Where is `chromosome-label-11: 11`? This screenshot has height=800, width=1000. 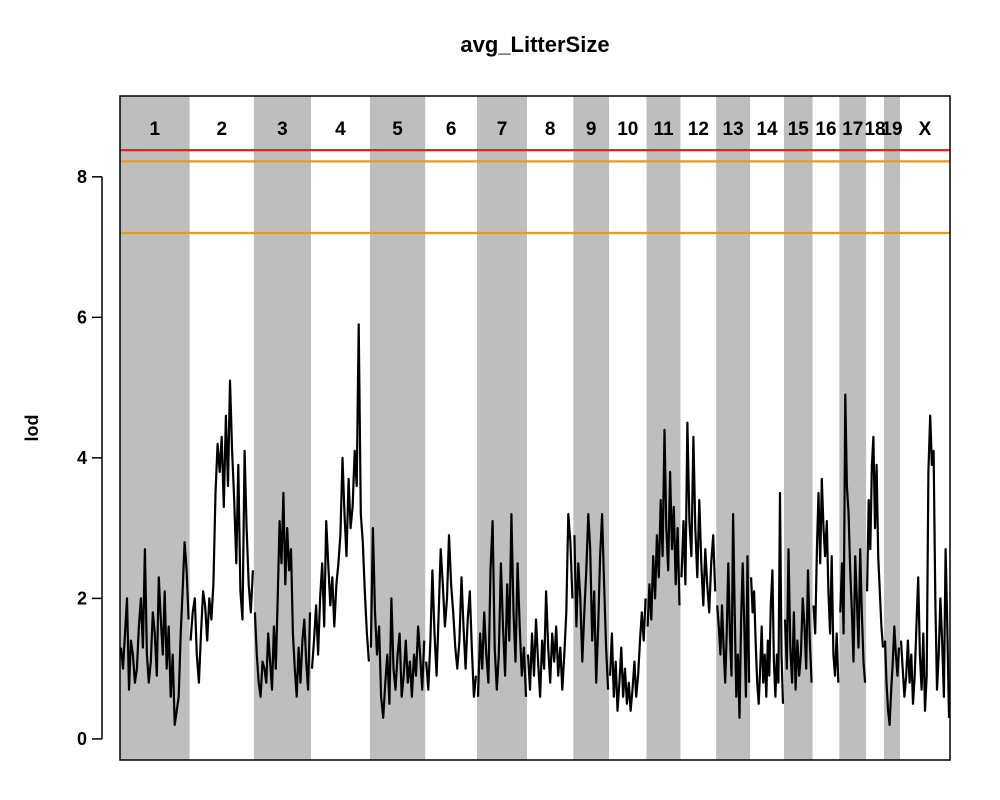
chromosome-label-11: 11 is located at coordinates (663, 129).